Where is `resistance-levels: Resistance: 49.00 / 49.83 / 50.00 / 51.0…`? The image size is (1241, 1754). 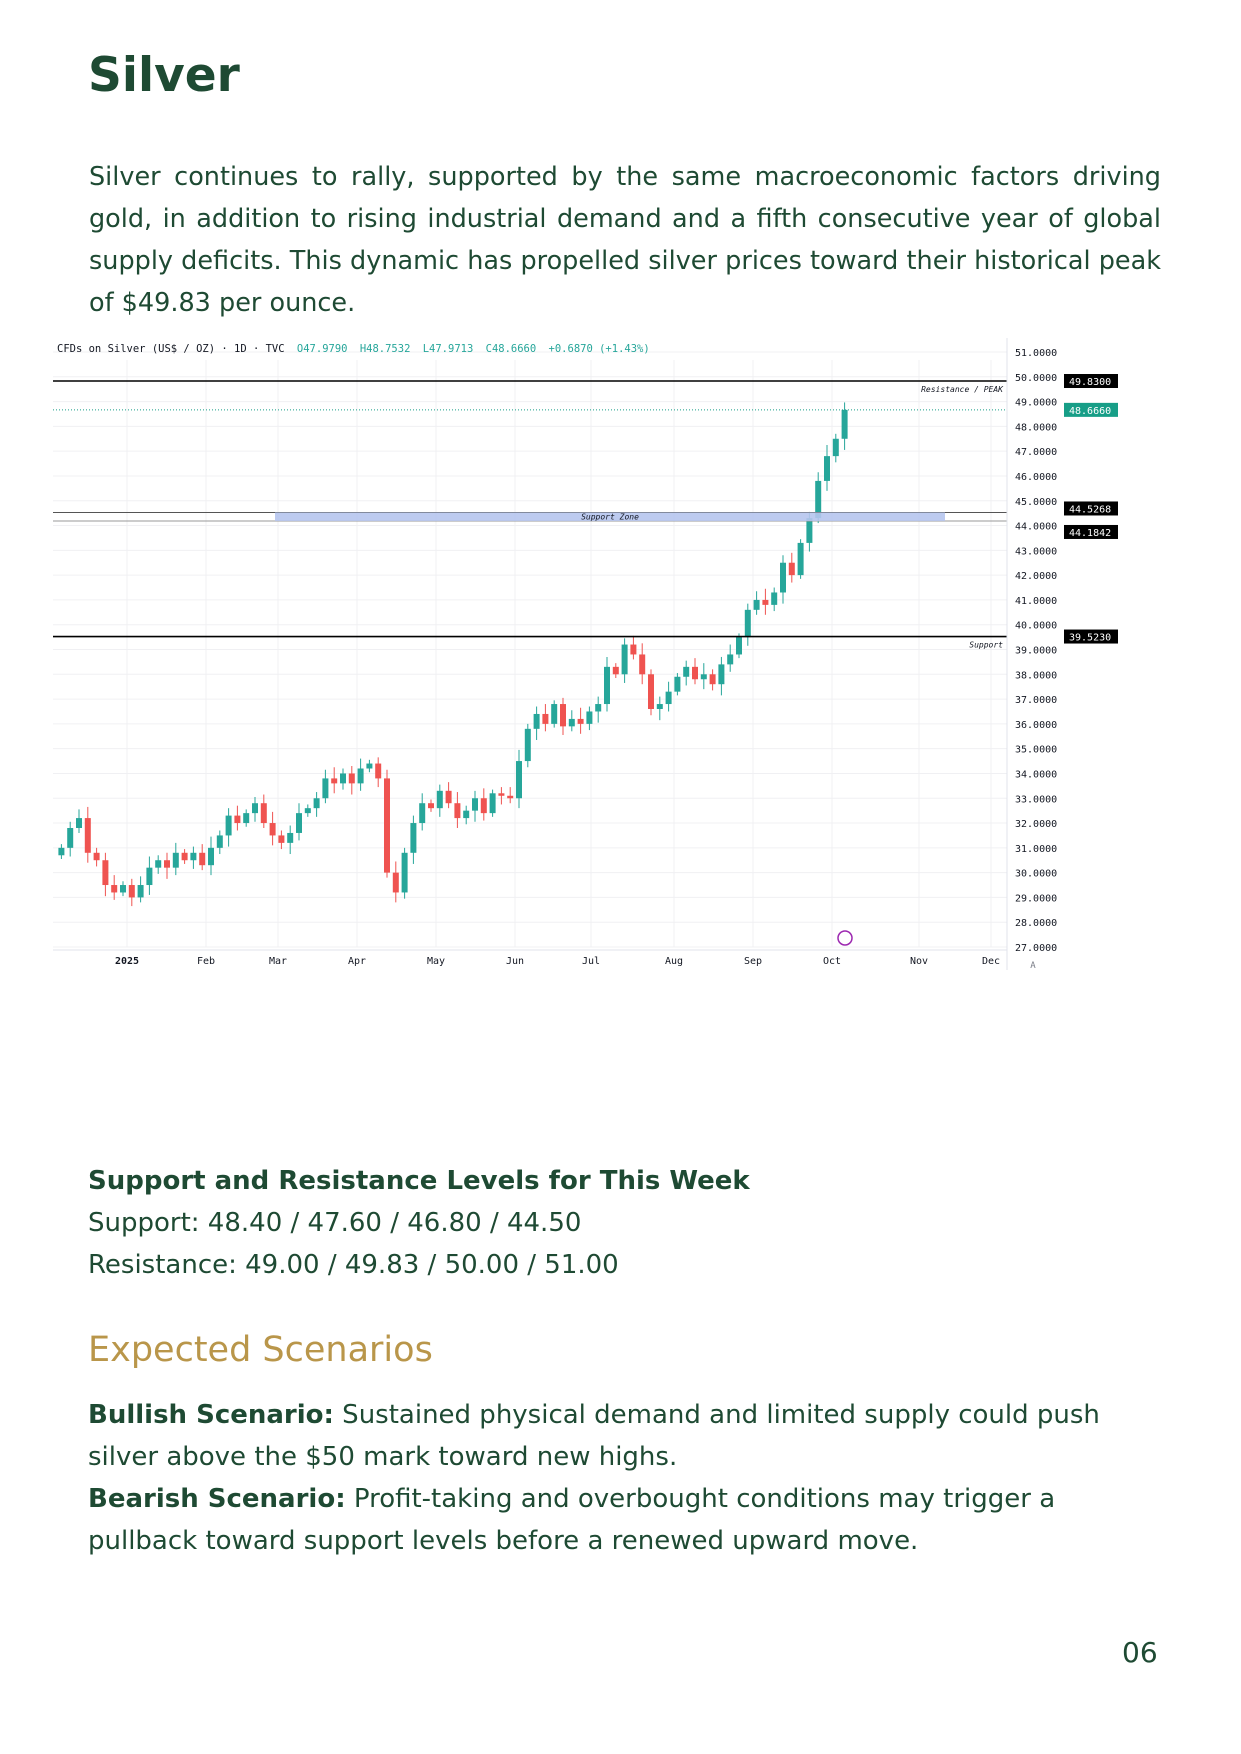
resistance-levels: Resistance: 49.00 / 49.83 / 50.00 / 51.0… is located at coordinates (353, 1265).